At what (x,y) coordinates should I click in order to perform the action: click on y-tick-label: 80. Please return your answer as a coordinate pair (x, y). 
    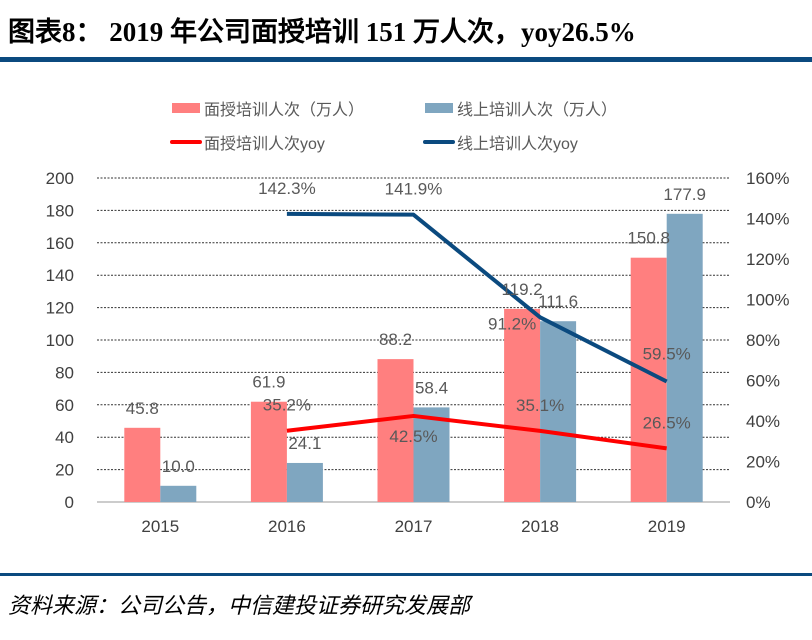
    Looking at the image, I should click on (64, 372).